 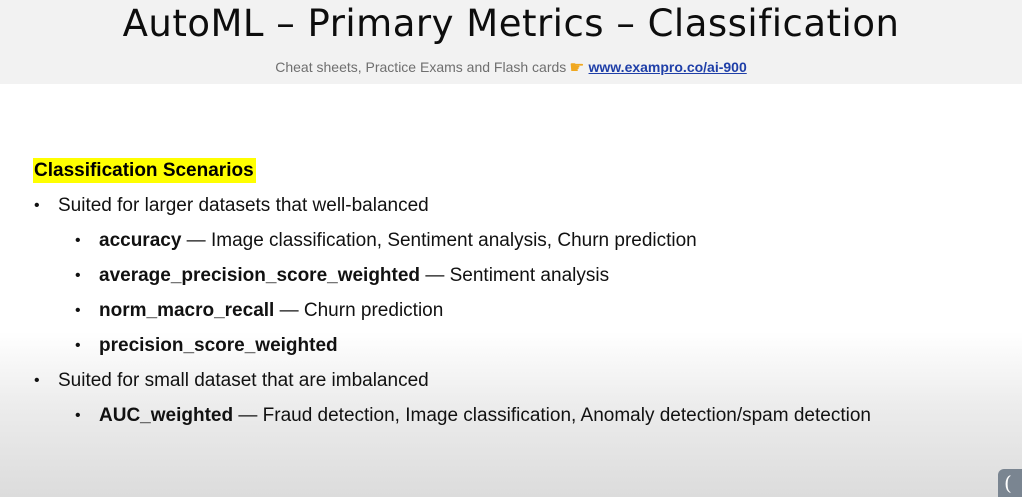 What do you see at coordinates (577, 67) in the screenshot?
I see `pointing-hand-icon: ☛` at bounding box center [577, 67].